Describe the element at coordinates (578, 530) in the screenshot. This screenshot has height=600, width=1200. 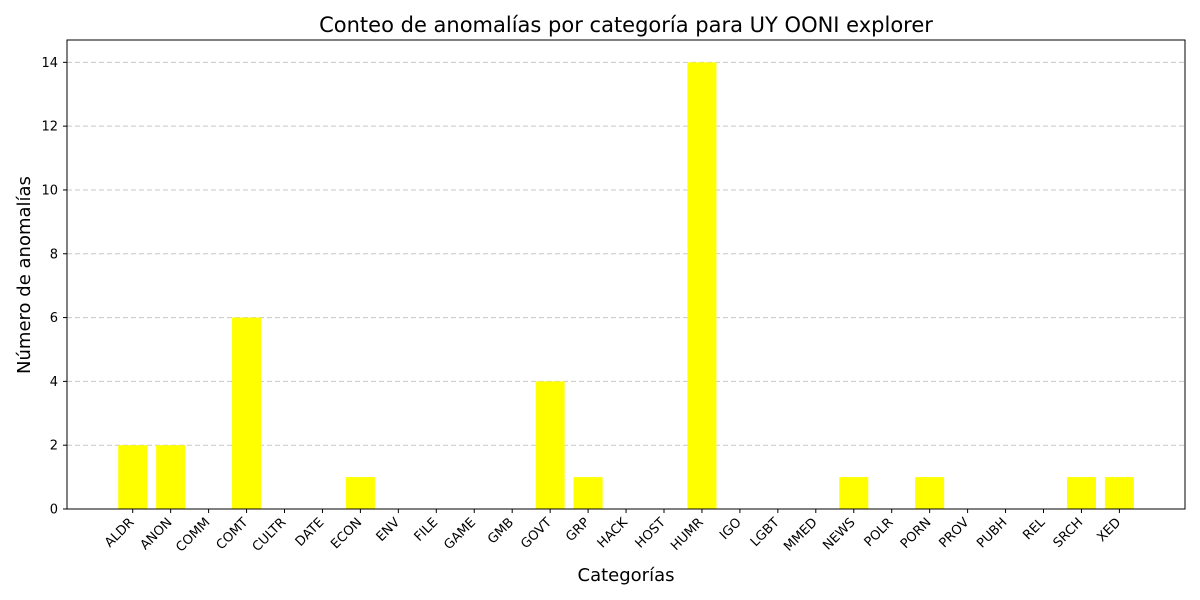
I see `x-tick-label: GRP` at that location.